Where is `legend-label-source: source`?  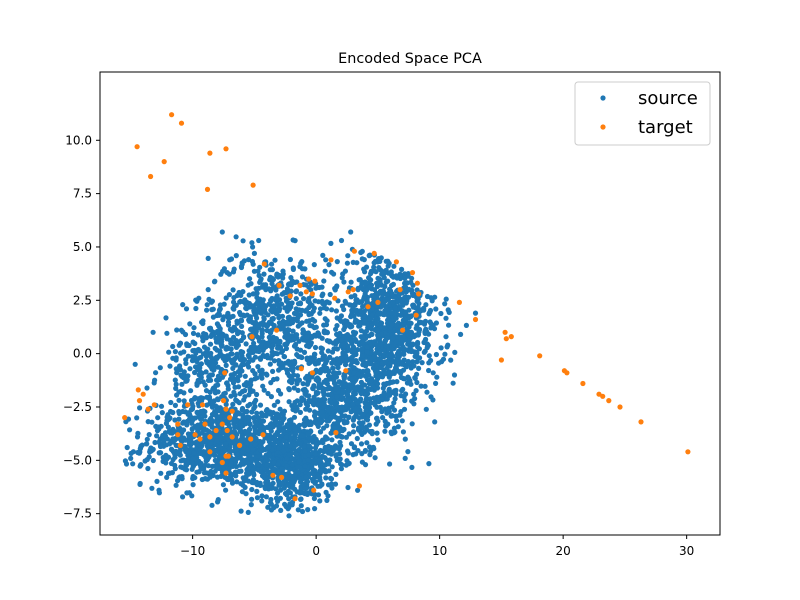
legend-label-source: source is located at coordinates (668, 98).